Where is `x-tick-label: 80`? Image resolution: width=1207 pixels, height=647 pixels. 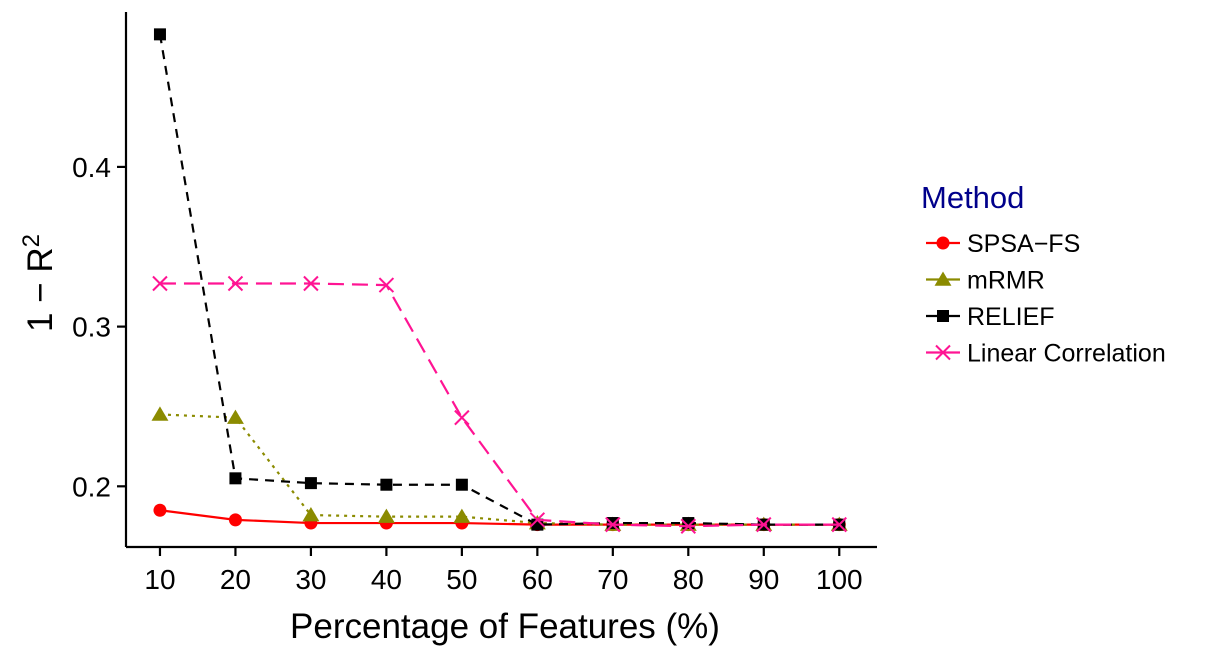 x-tick-label: 80 is located at coordinates (688, 579).